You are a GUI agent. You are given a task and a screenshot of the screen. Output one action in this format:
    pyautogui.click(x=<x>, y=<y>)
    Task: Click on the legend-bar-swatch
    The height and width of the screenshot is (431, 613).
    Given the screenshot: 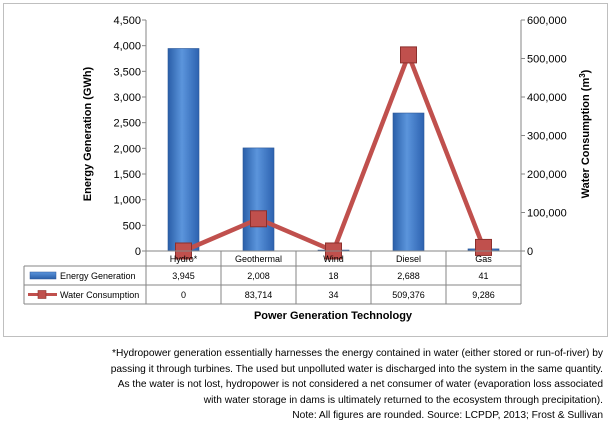 What is the action you would take?
    pyautogui.click(x=43, y=275)
    